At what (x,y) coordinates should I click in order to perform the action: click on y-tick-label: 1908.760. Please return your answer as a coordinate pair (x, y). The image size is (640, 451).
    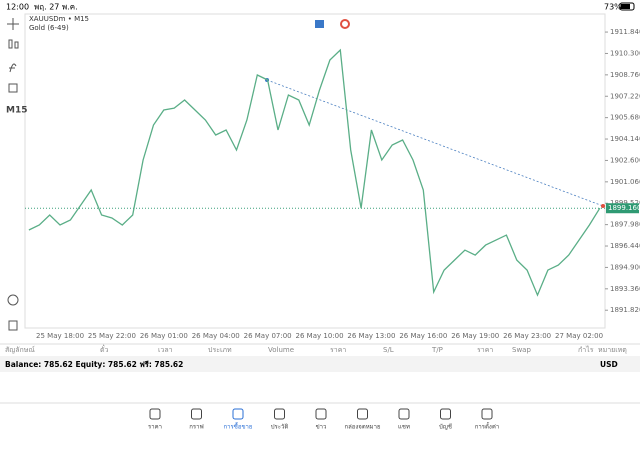
    Looking at the image, I should click on (625, 75).